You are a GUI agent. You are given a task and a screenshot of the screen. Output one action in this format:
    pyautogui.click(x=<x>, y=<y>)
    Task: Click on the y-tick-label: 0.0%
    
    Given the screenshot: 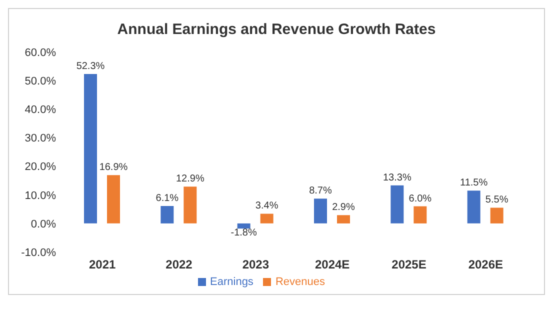 What is the action you would take?
    pyautogui.click(x=43, y=224)
    